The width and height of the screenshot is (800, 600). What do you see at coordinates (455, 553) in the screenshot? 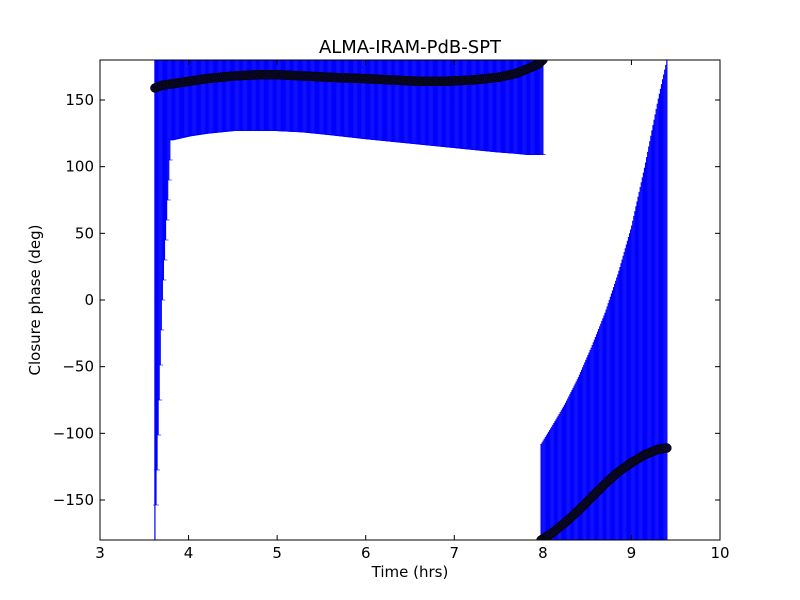
I see `x-tick-label: 7` at bounding box center [455, 553].